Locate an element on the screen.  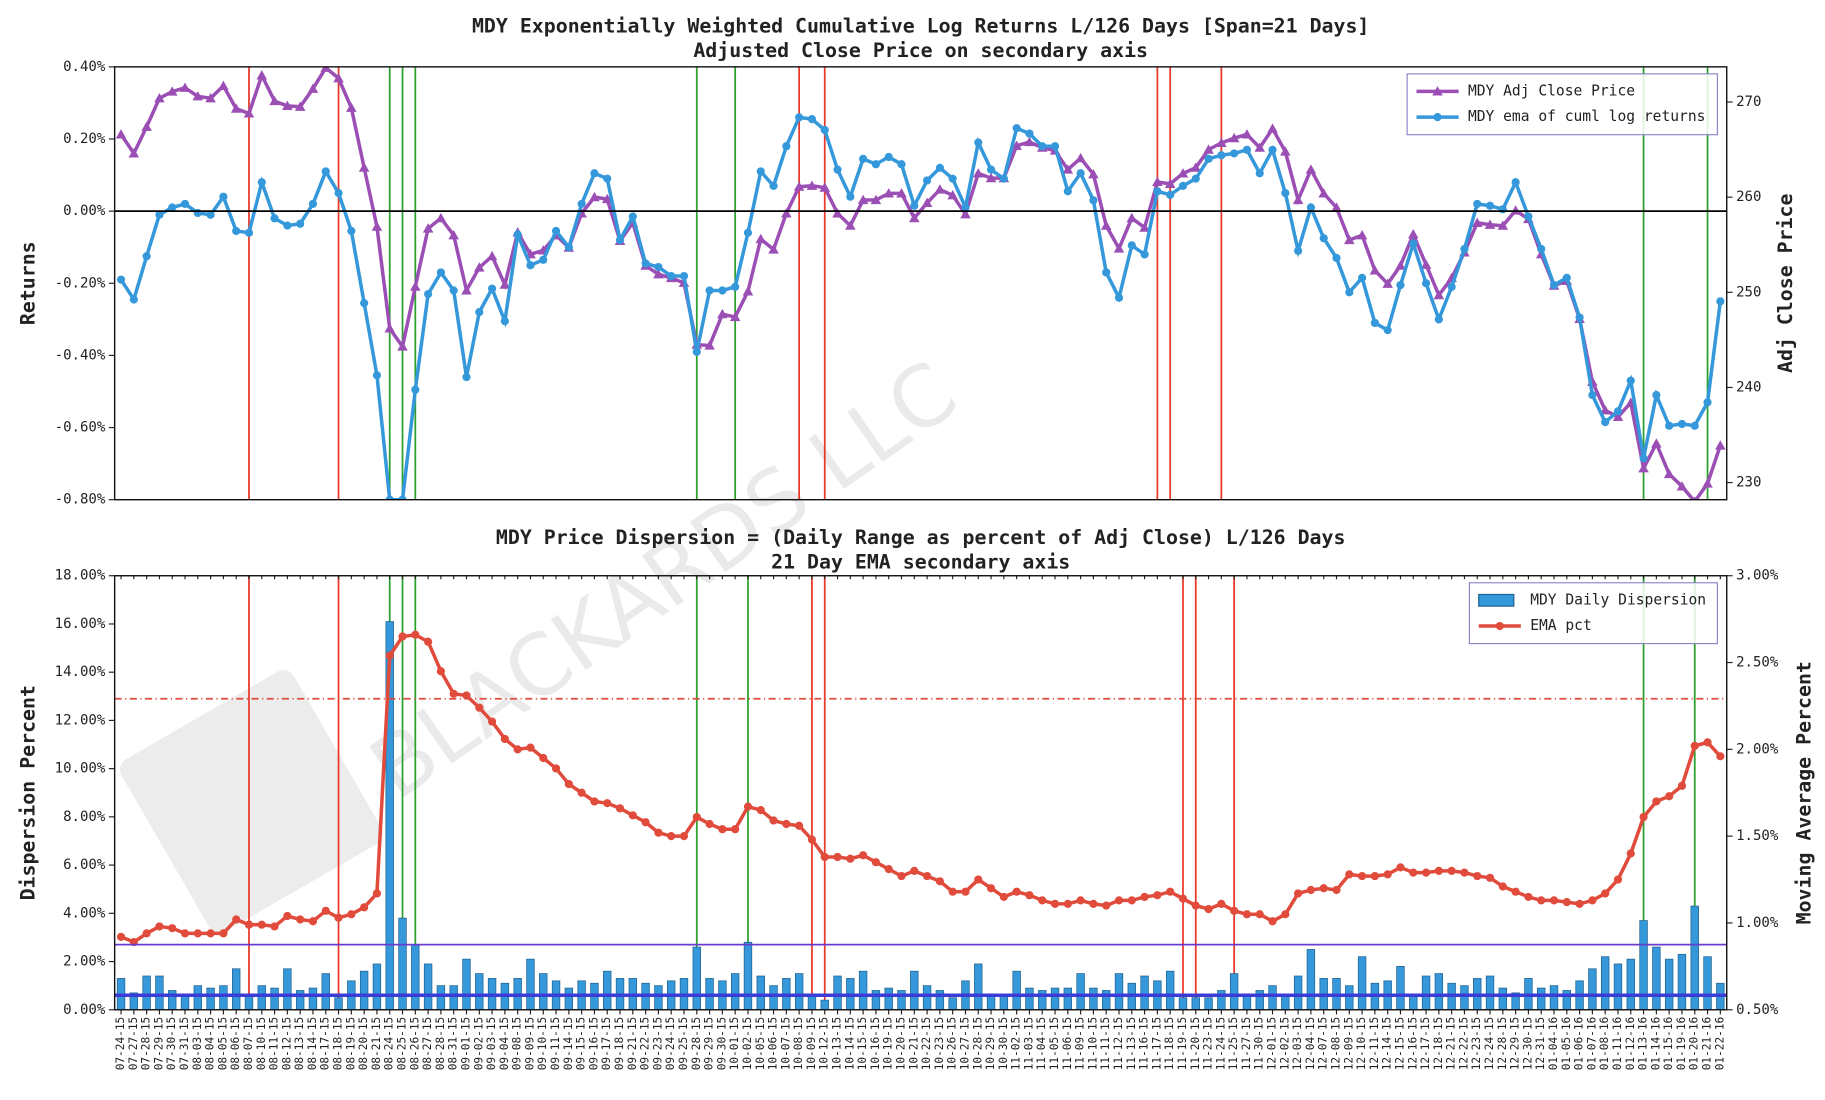
x-tick-label: 08-14-15 is located at coordinates (312, 1044).